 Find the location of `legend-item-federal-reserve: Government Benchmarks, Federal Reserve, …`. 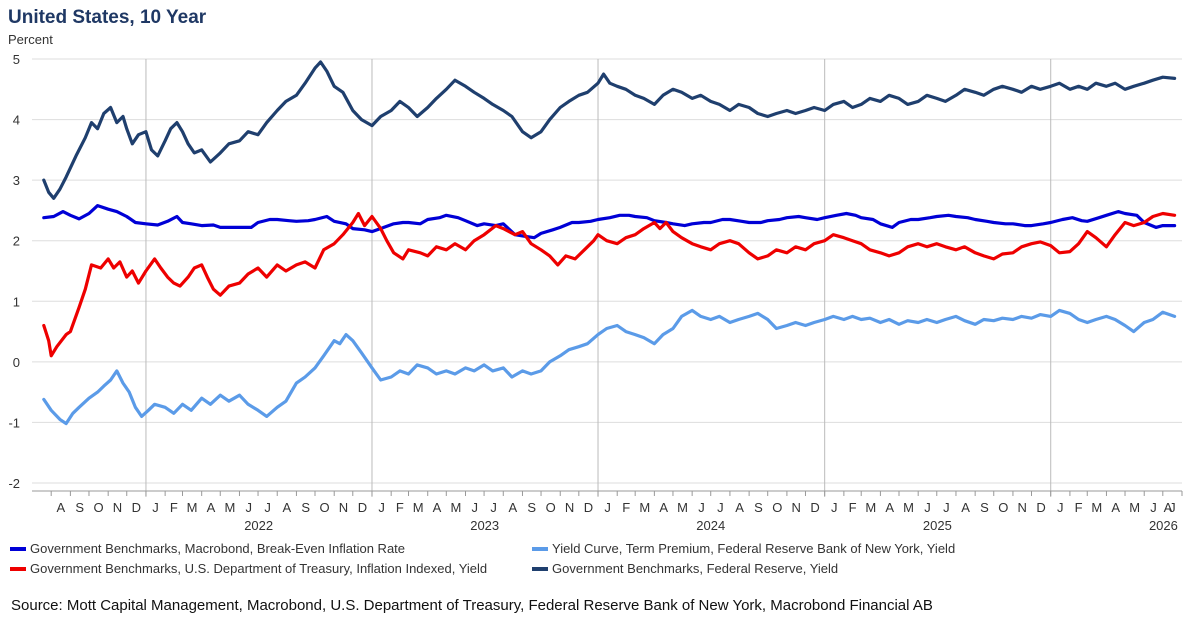

legend-item-federal-reserve: Government Benchmarks, Federal Reserve, … is located at coordinates (685, 568).